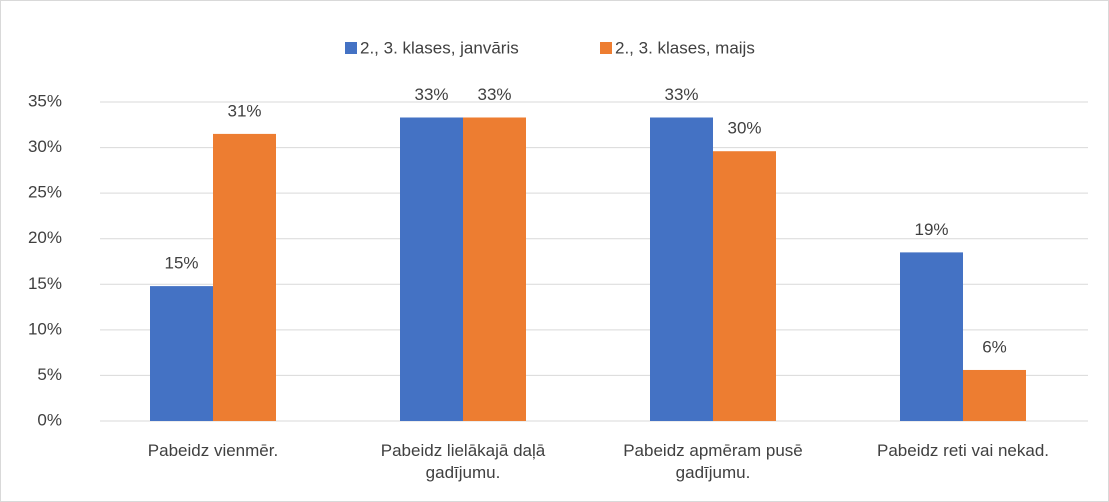 The height and width of the screenshot is (502, 1109). Describe the element at coordinates (45, 237) in the screenshot. I see `y-tick-label: 20%` at that location.